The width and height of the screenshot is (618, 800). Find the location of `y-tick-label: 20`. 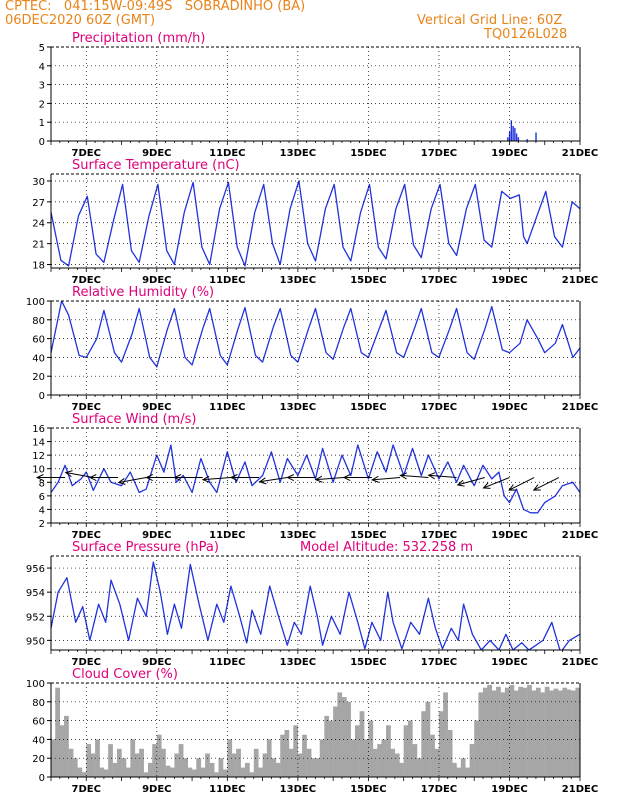

y-tick-label: 20 is located at coordinates (38, 377).